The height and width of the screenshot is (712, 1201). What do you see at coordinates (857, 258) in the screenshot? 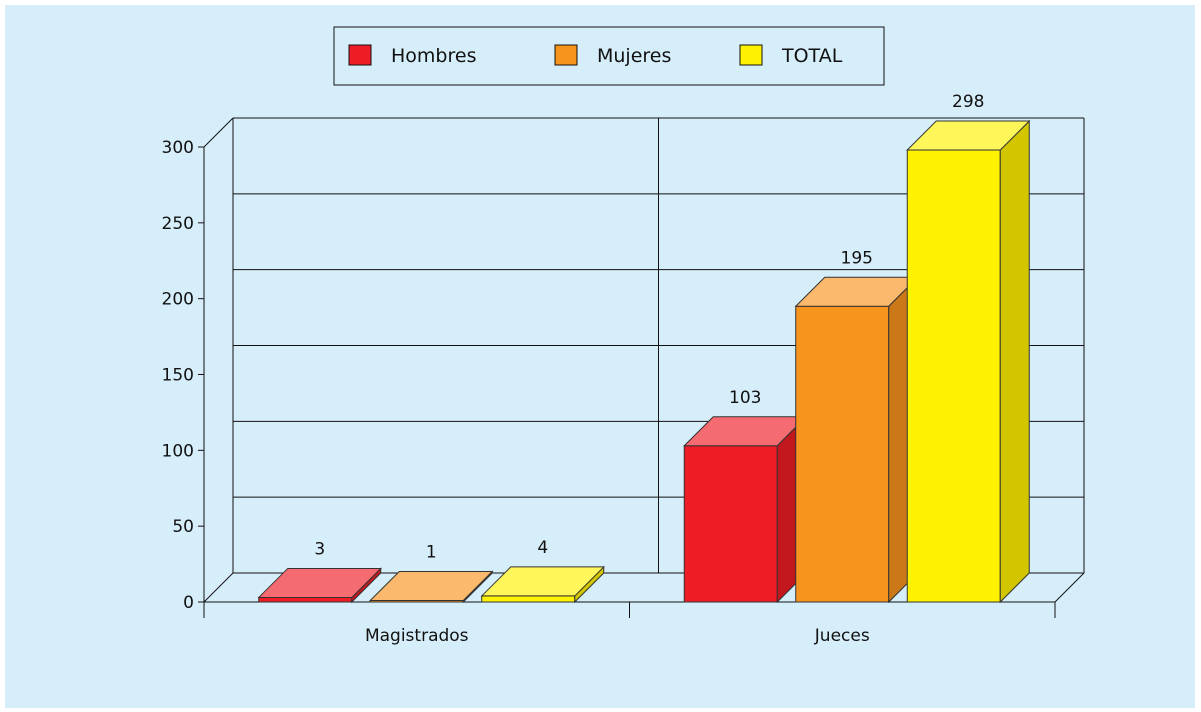
I see `bar-value-label: 195` at bounding box center [857, 258].